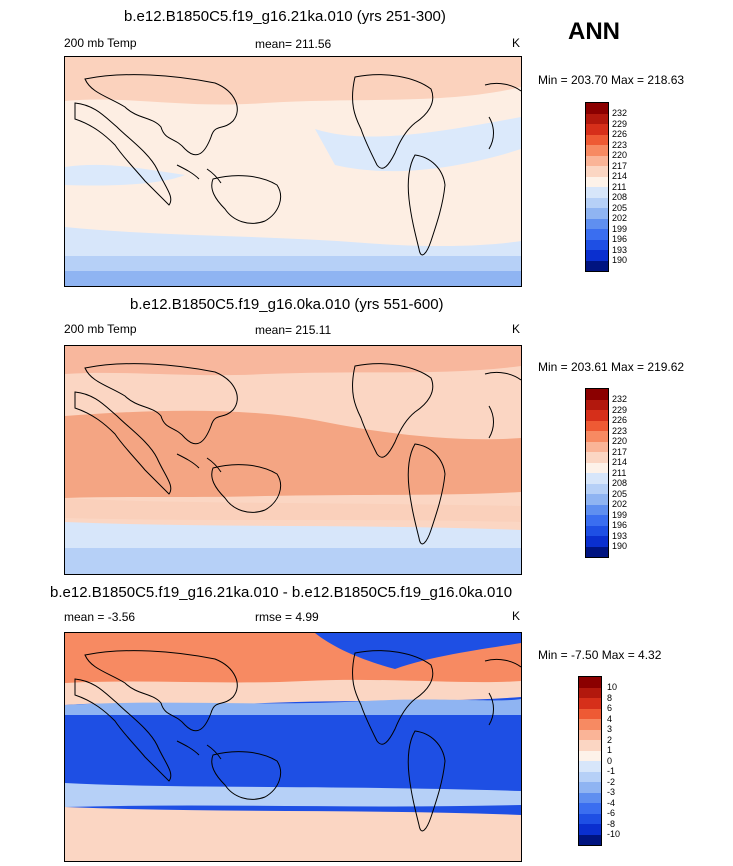 This screenshot has width=733, height=866. I want to click on panel-3-min-max: Min = -7.50 Max = 4.32, so click(600, 655).